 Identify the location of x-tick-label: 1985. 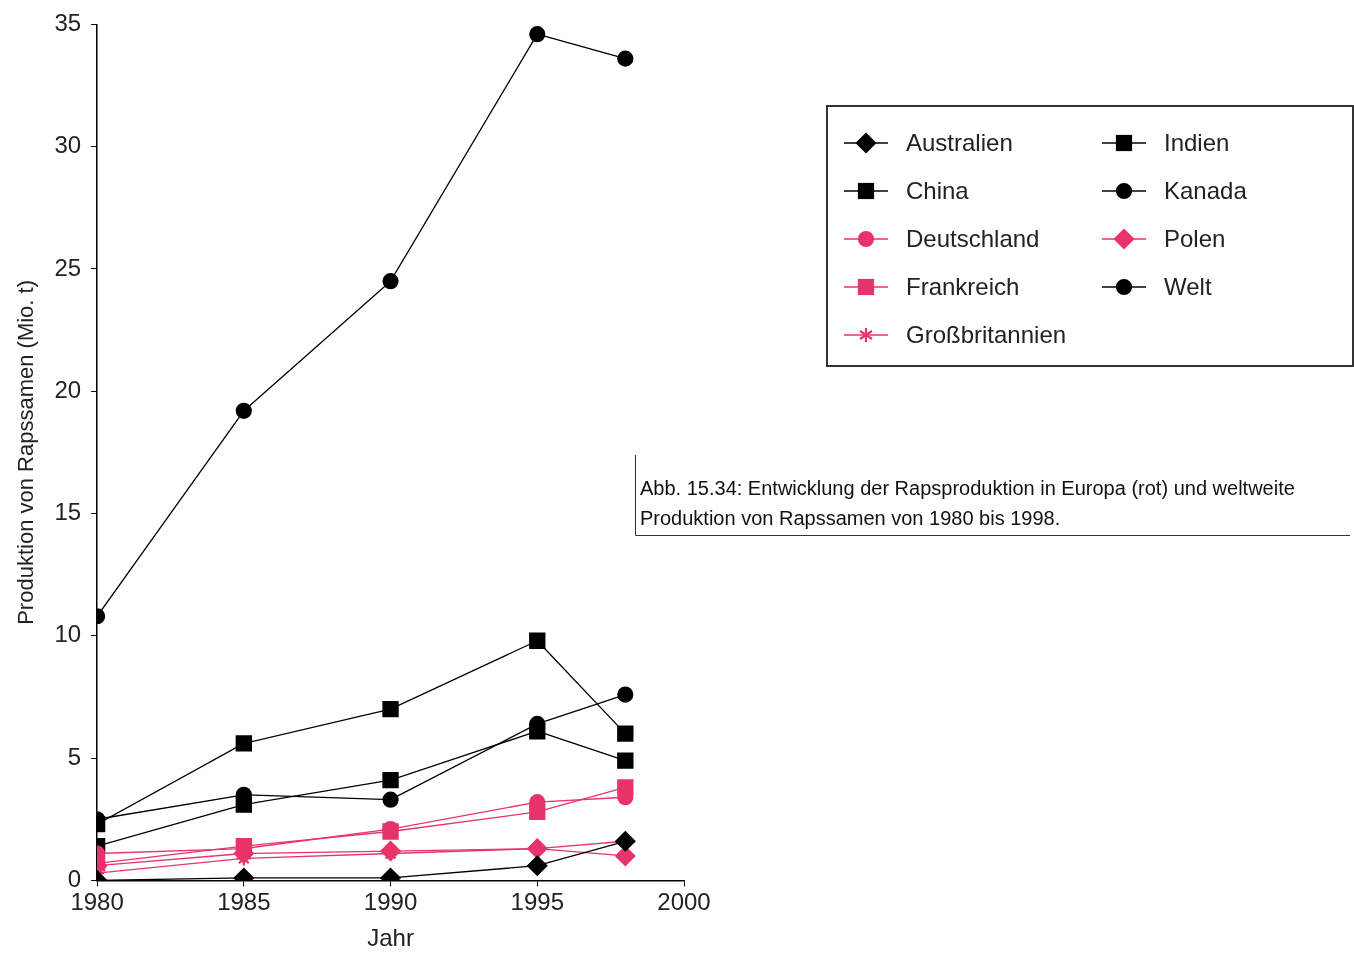
(244, 902).